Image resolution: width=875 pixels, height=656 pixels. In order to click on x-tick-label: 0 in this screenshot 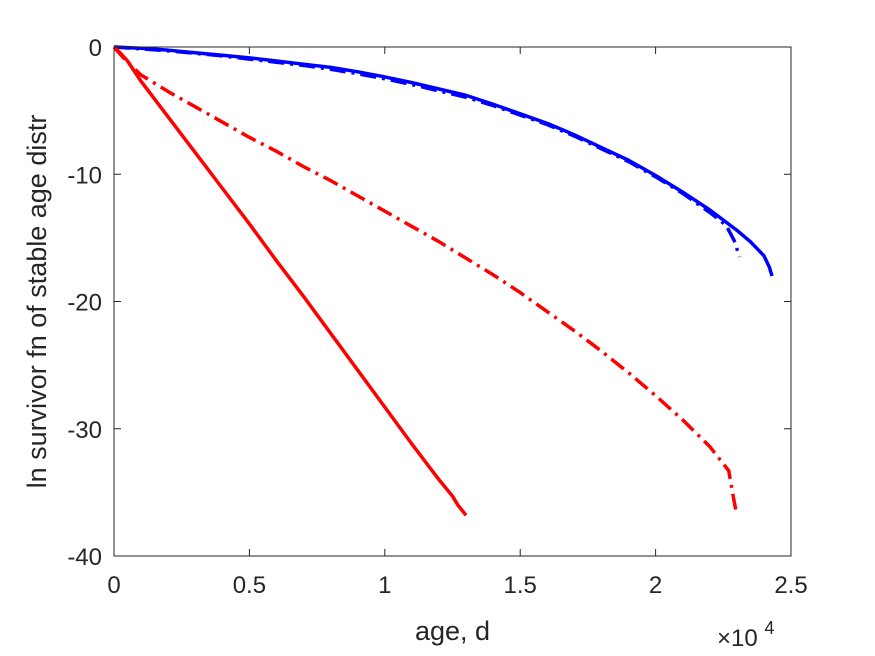, I will do `click(113, 585)`.